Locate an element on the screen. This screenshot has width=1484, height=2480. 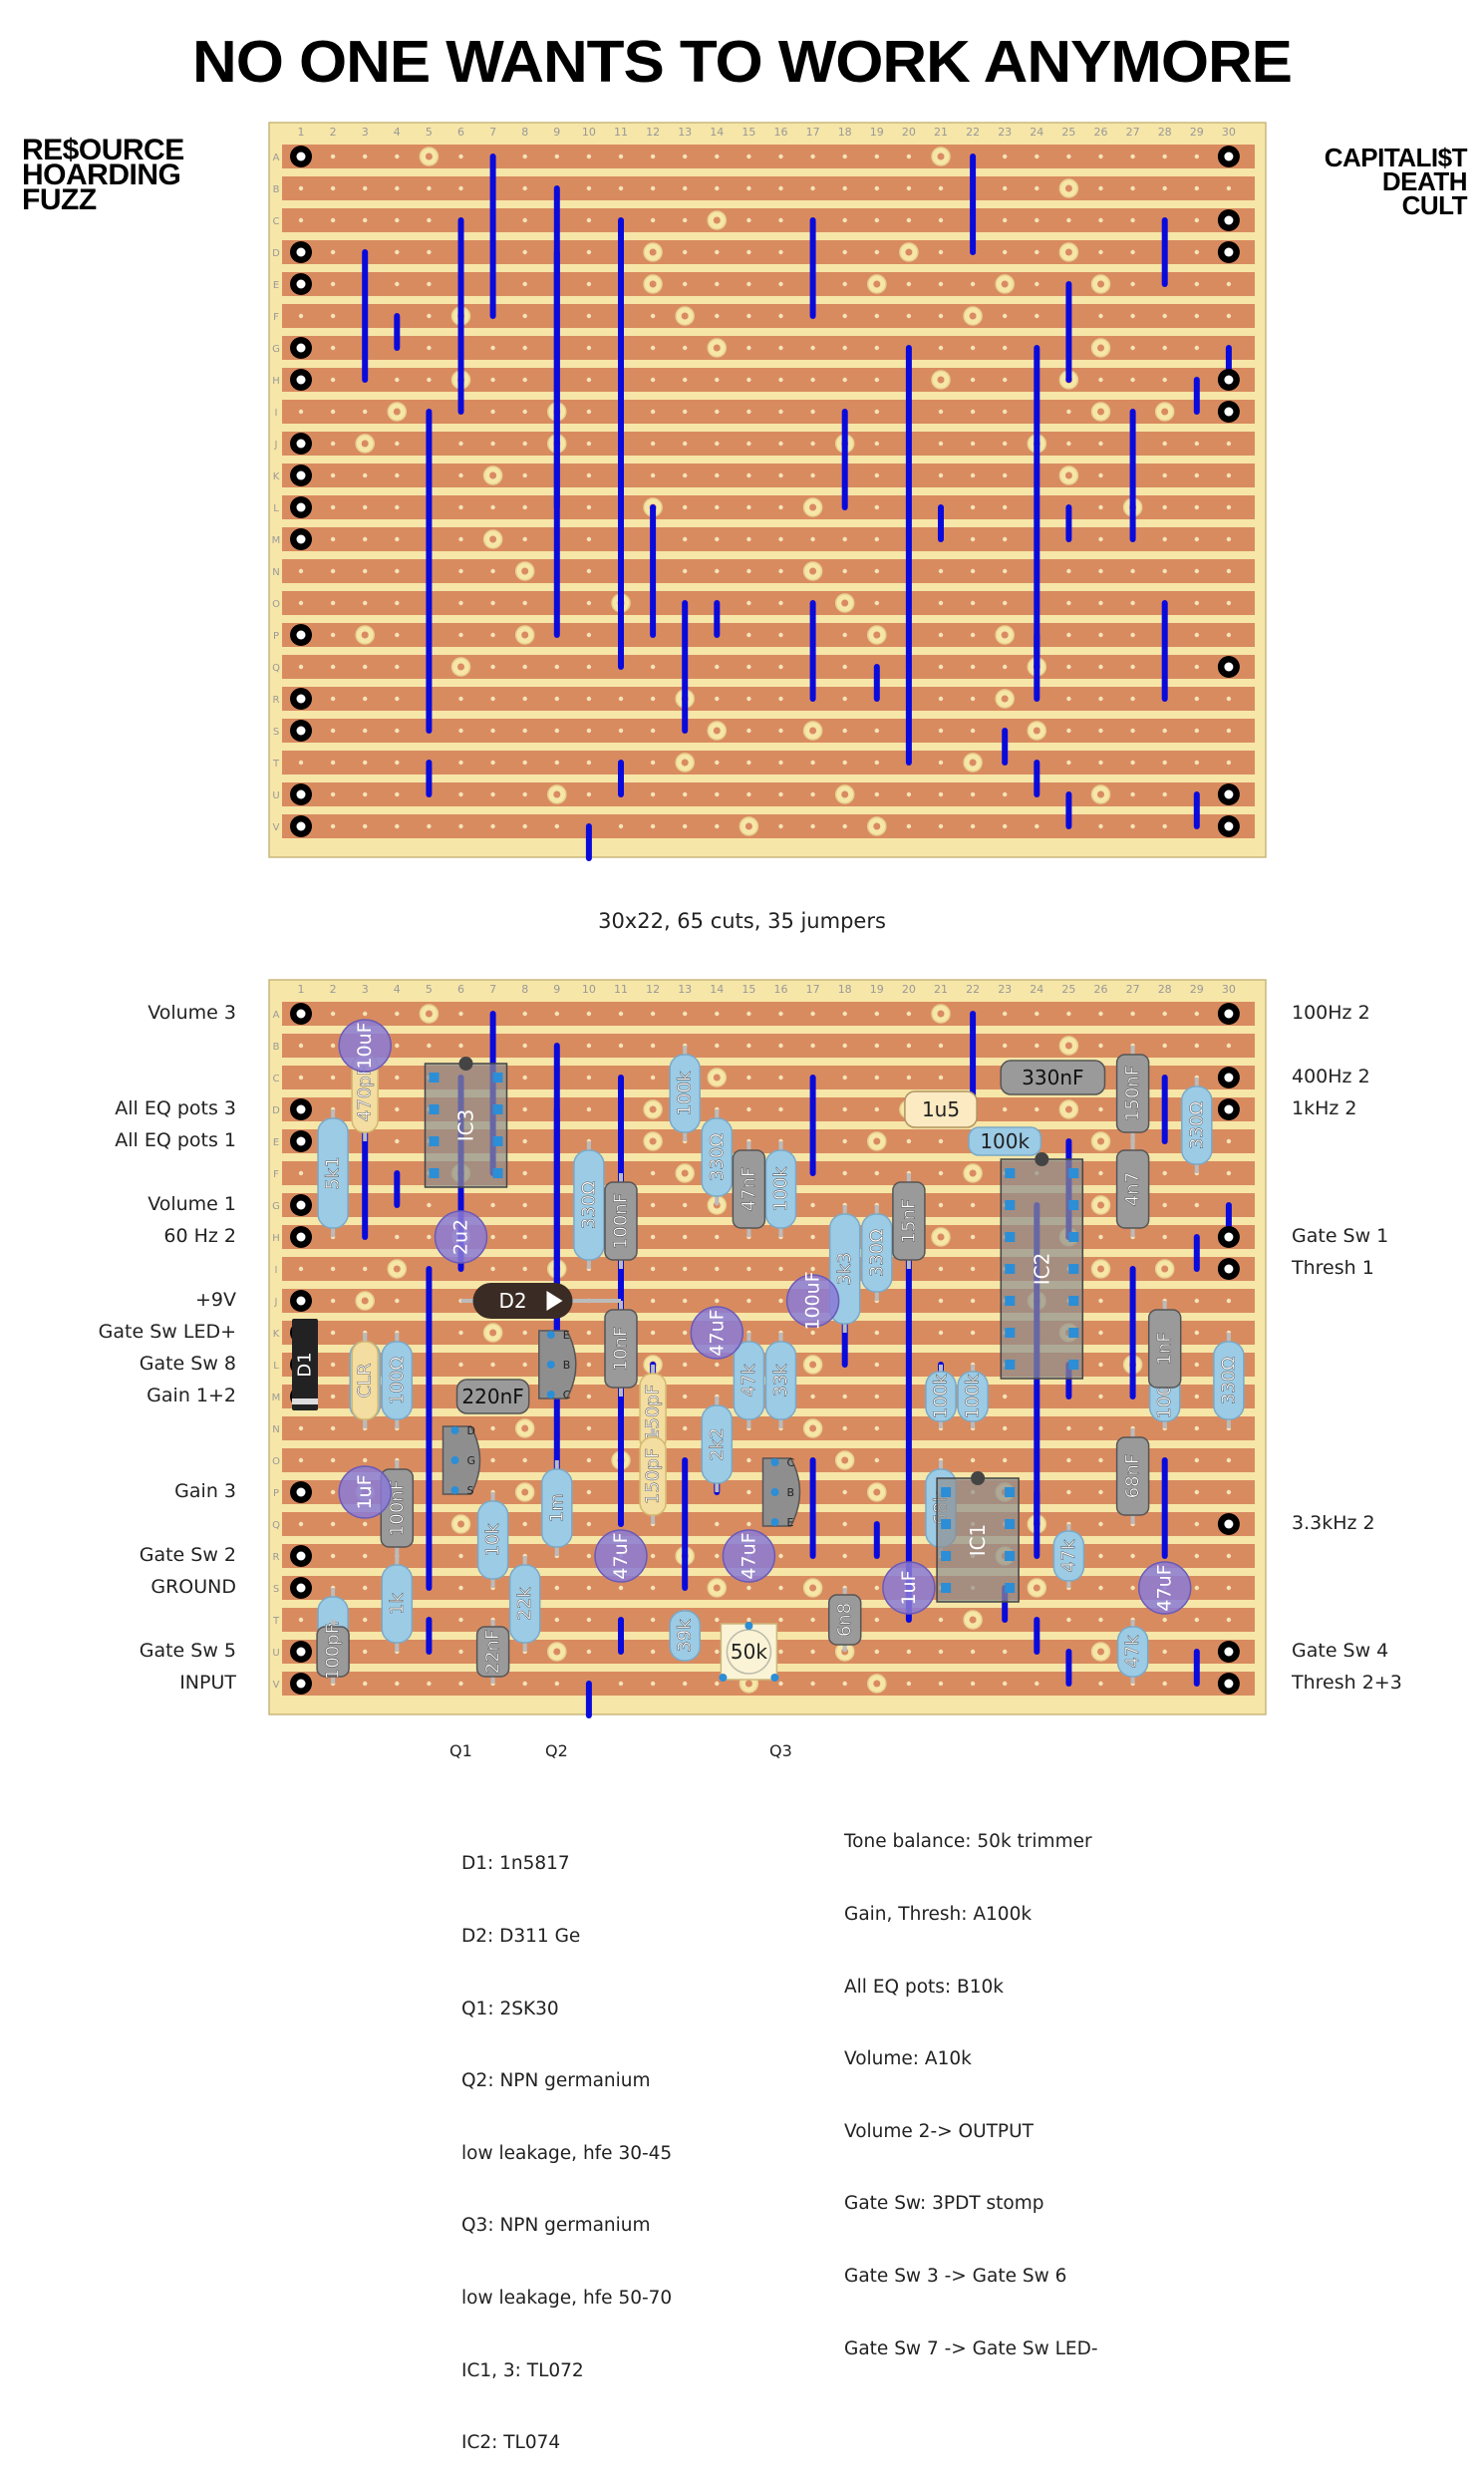
resistor-16: 2k2 is located at coordinates (717, 1444).